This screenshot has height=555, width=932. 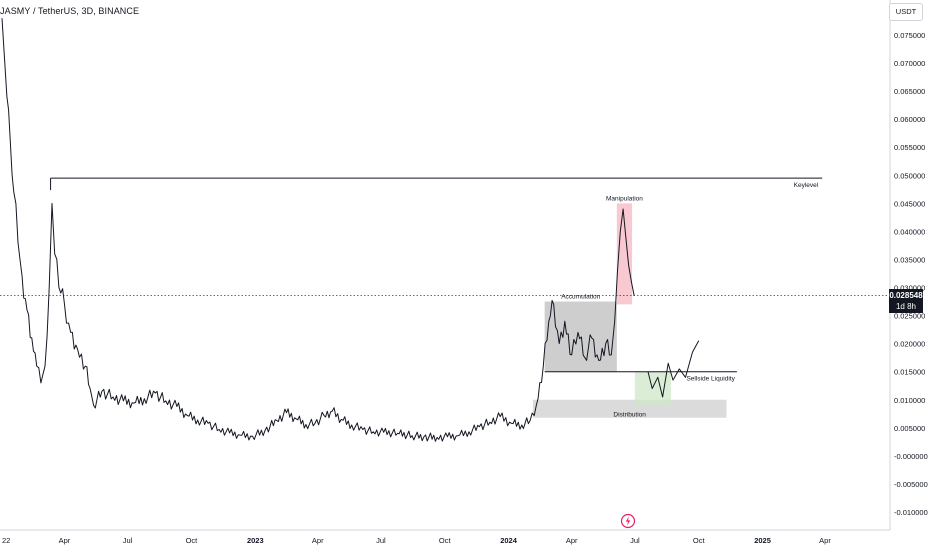 I want to click on x-tick-label: 2024, so click(x=509, y=540).